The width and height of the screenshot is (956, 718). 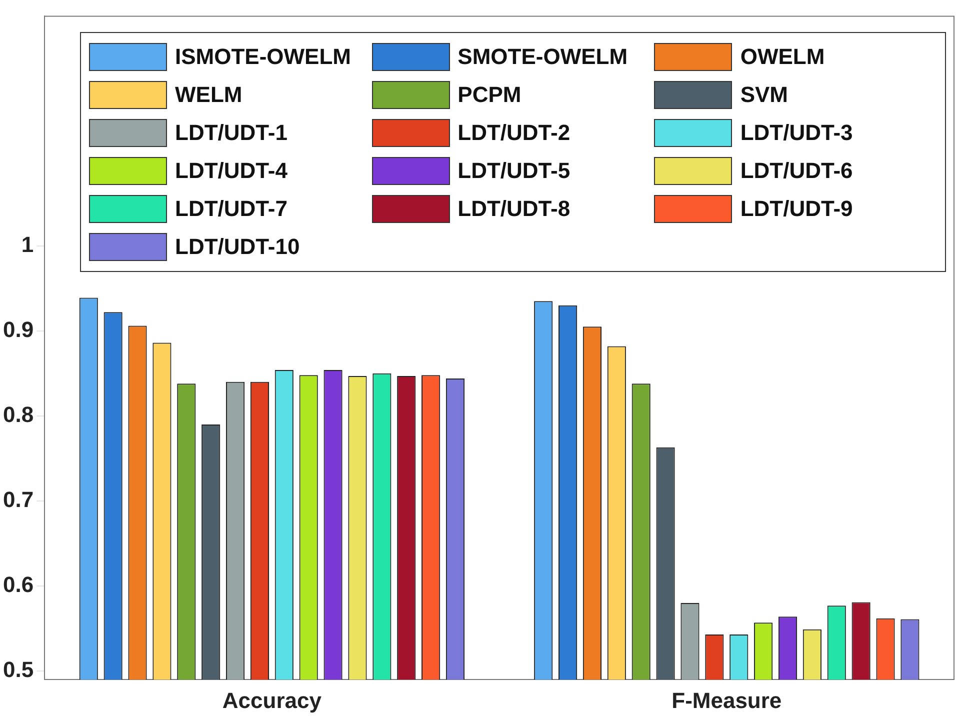 I want to click on legend-label: SVM, so click(x=764, y=95).